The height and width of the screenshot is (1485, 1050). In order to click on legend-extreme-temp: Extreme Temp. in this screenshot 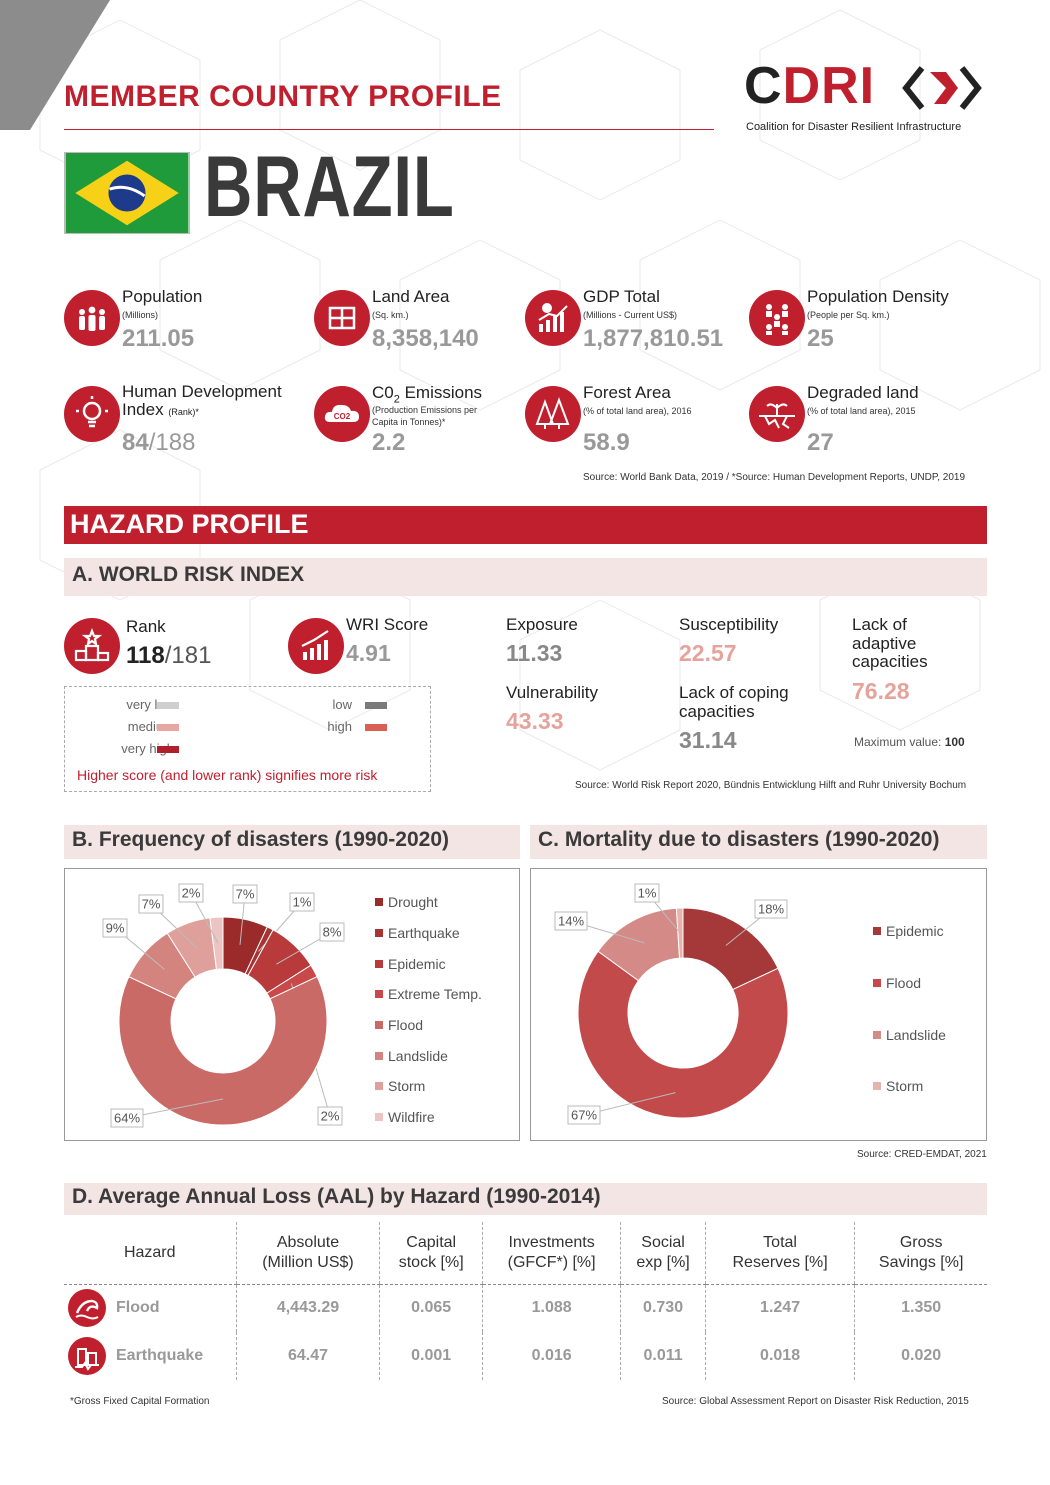, I will do `click(428, 994)`.